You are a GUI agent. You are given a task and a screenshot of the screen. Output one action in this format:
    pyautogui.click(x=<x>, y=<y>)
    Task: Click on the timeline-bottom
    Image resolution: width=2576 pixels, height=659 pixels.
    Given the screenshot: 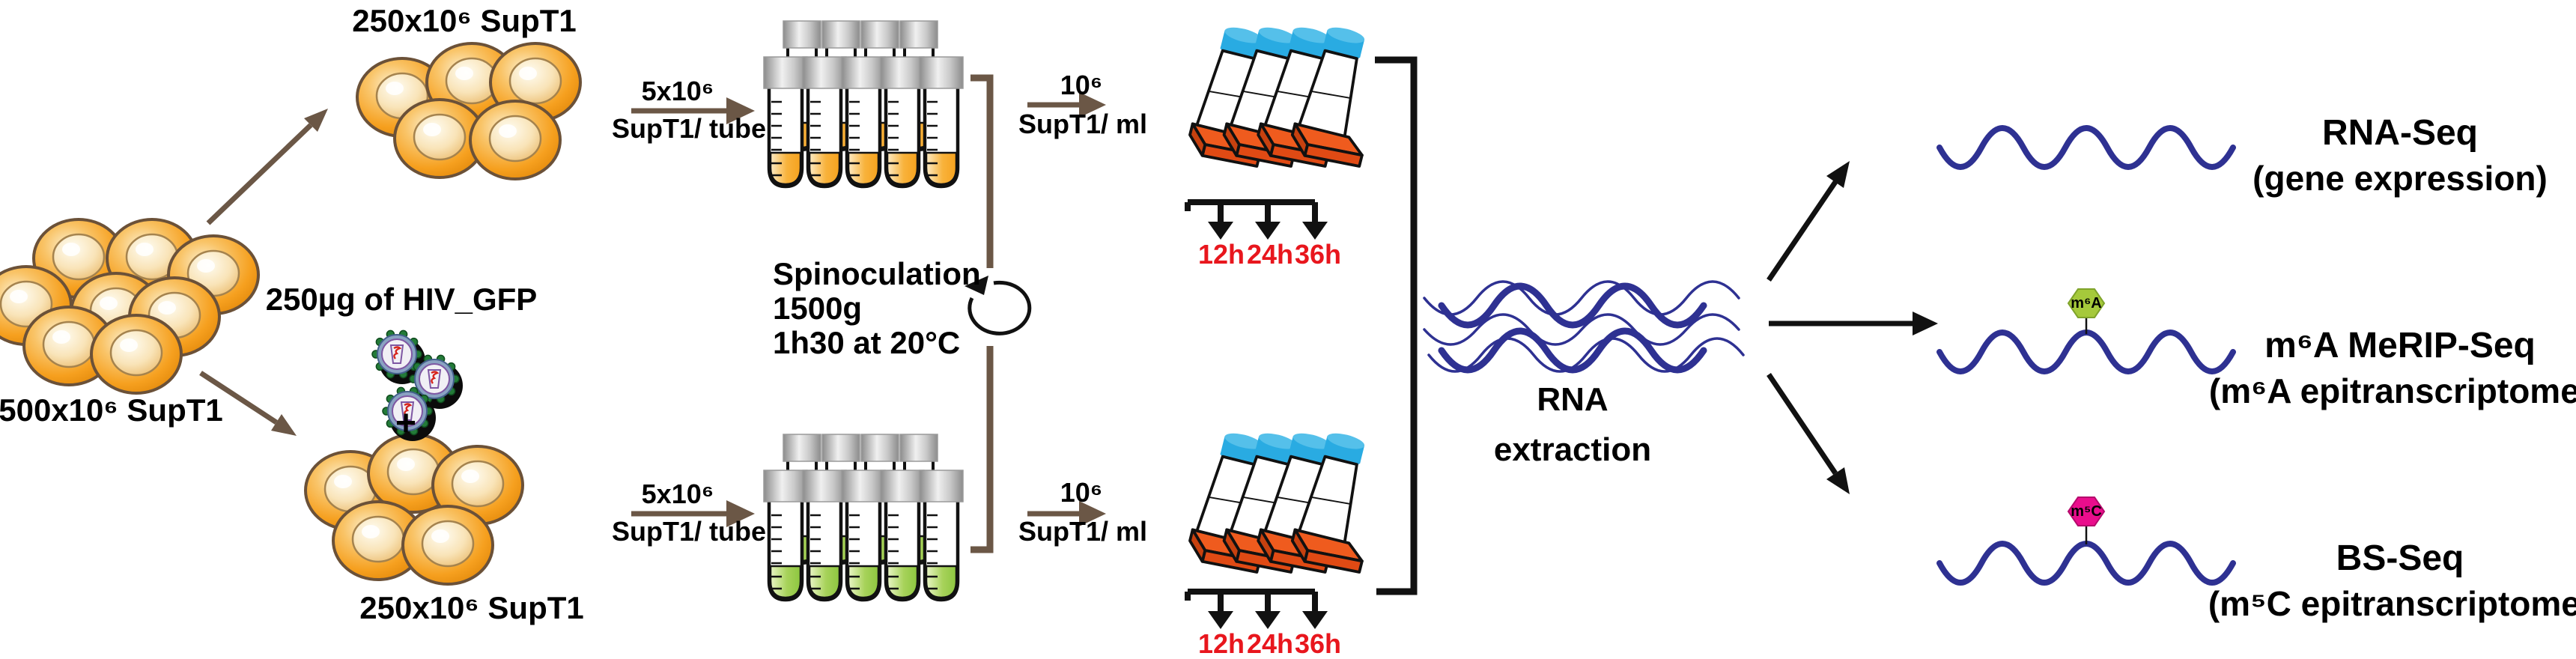 What is the action you would take?
    pyautogui.click(x=1256, y=609)
    